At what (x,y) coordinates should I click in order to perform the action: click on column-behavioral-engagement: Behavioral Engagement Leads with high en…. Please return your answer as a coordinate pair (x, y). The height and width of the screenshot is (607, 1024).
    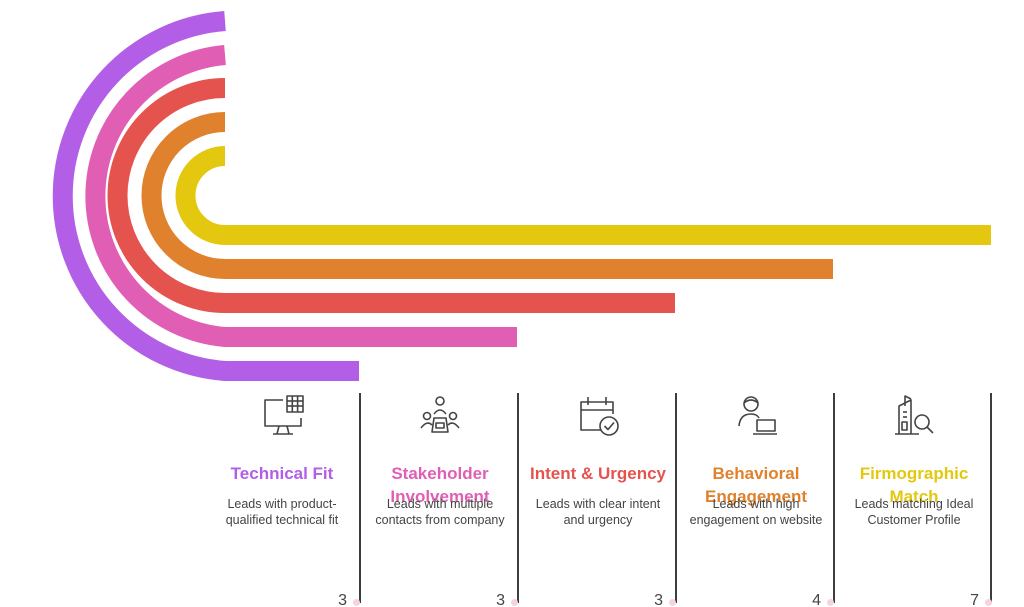
    Looking at the image, I should click on (757, 497).